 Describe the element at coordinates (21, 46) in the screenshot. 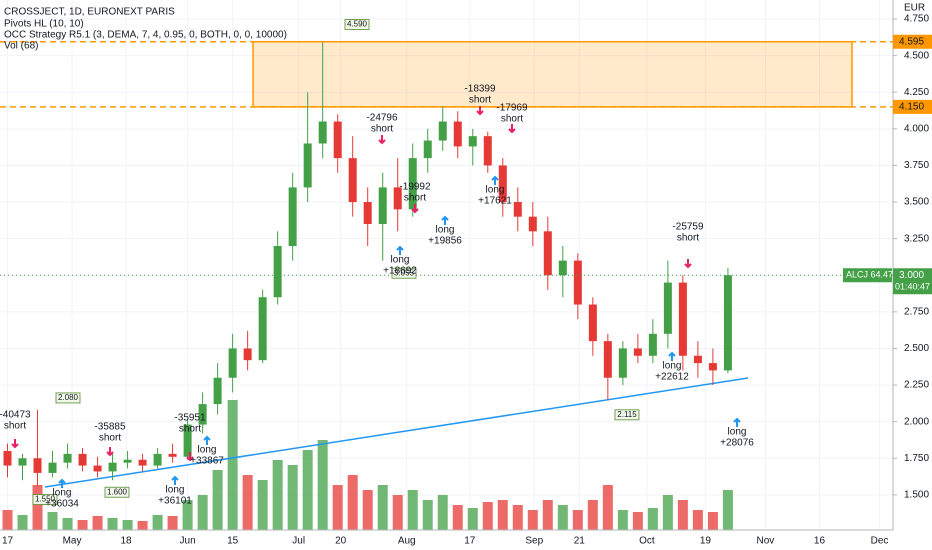

I see `indicator-label: Vol (68)` at that location.